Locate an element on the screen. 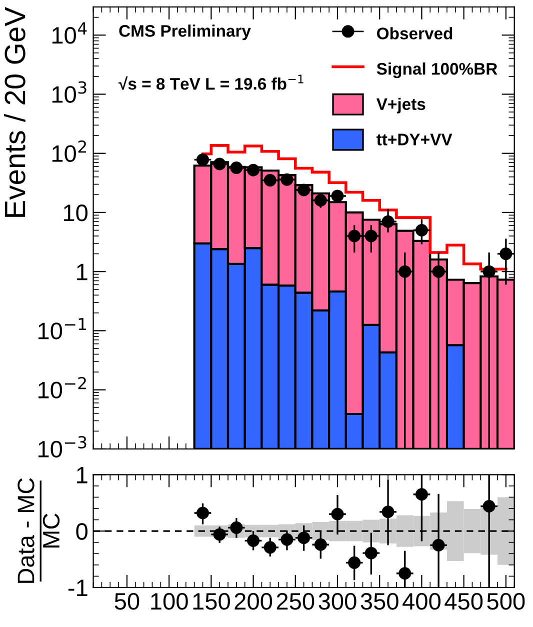  y-axis-title: Data - MC MC is located at coordinates (39, 530).